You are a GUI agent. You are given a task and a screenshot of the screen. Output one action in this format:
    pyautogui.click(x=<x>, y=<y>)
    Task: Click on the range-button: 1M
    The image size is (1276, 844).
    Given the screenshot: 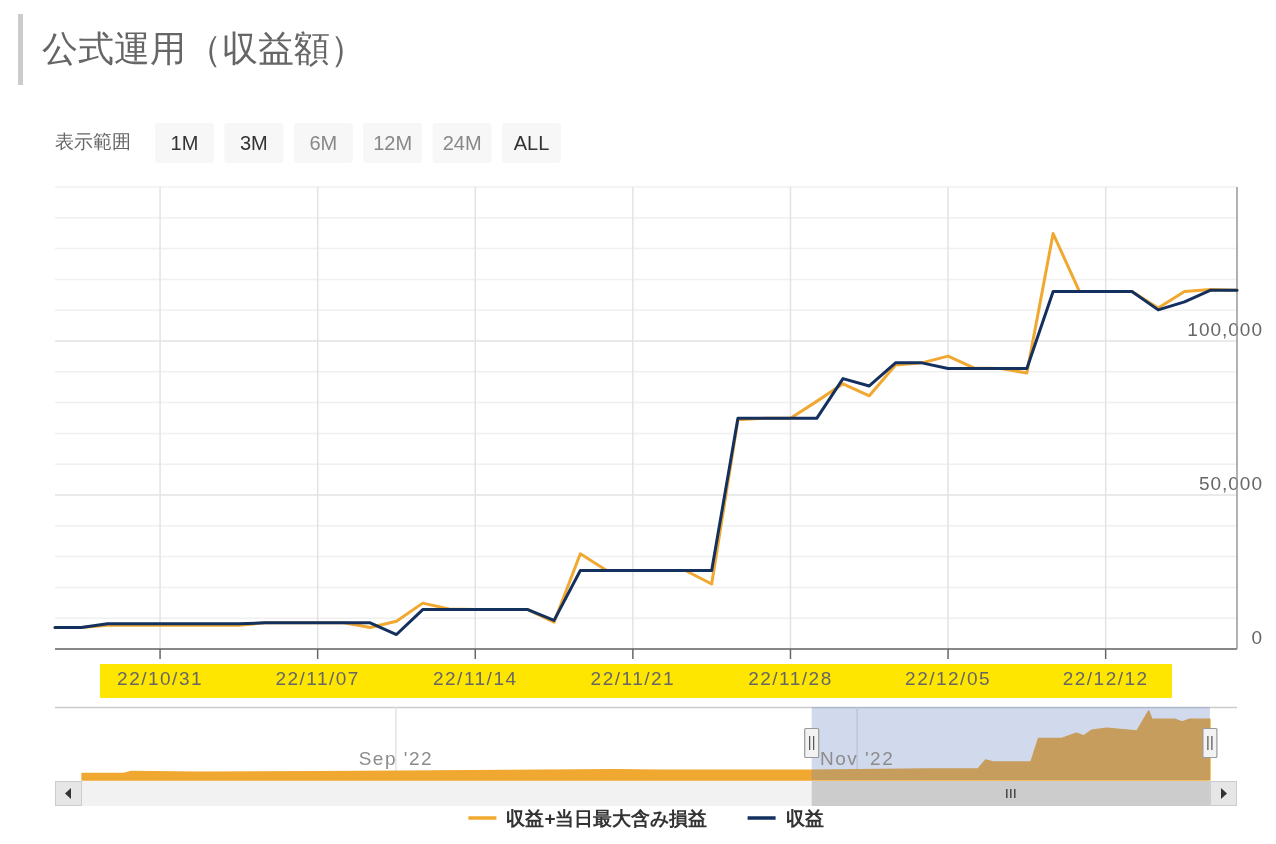 What is the action you would take?
    pyautogui.click(x=184, y=143)
    